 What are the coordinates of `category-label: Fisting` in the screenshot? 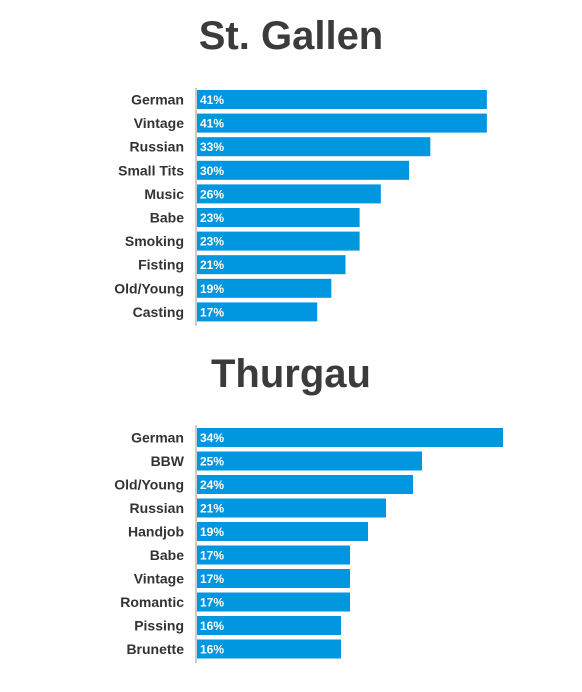 It's located at (161, 265).